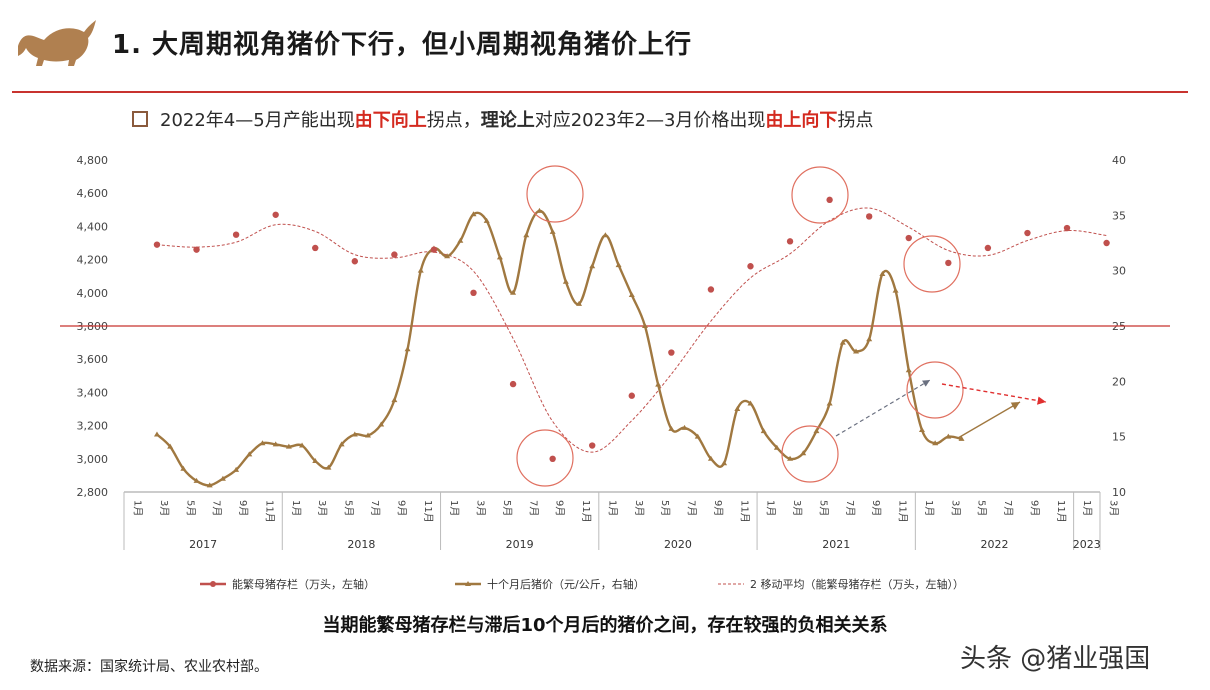 This screenshot has width=1210, height=690. I want to click on x-year-label: 2022, so click(994, 544).